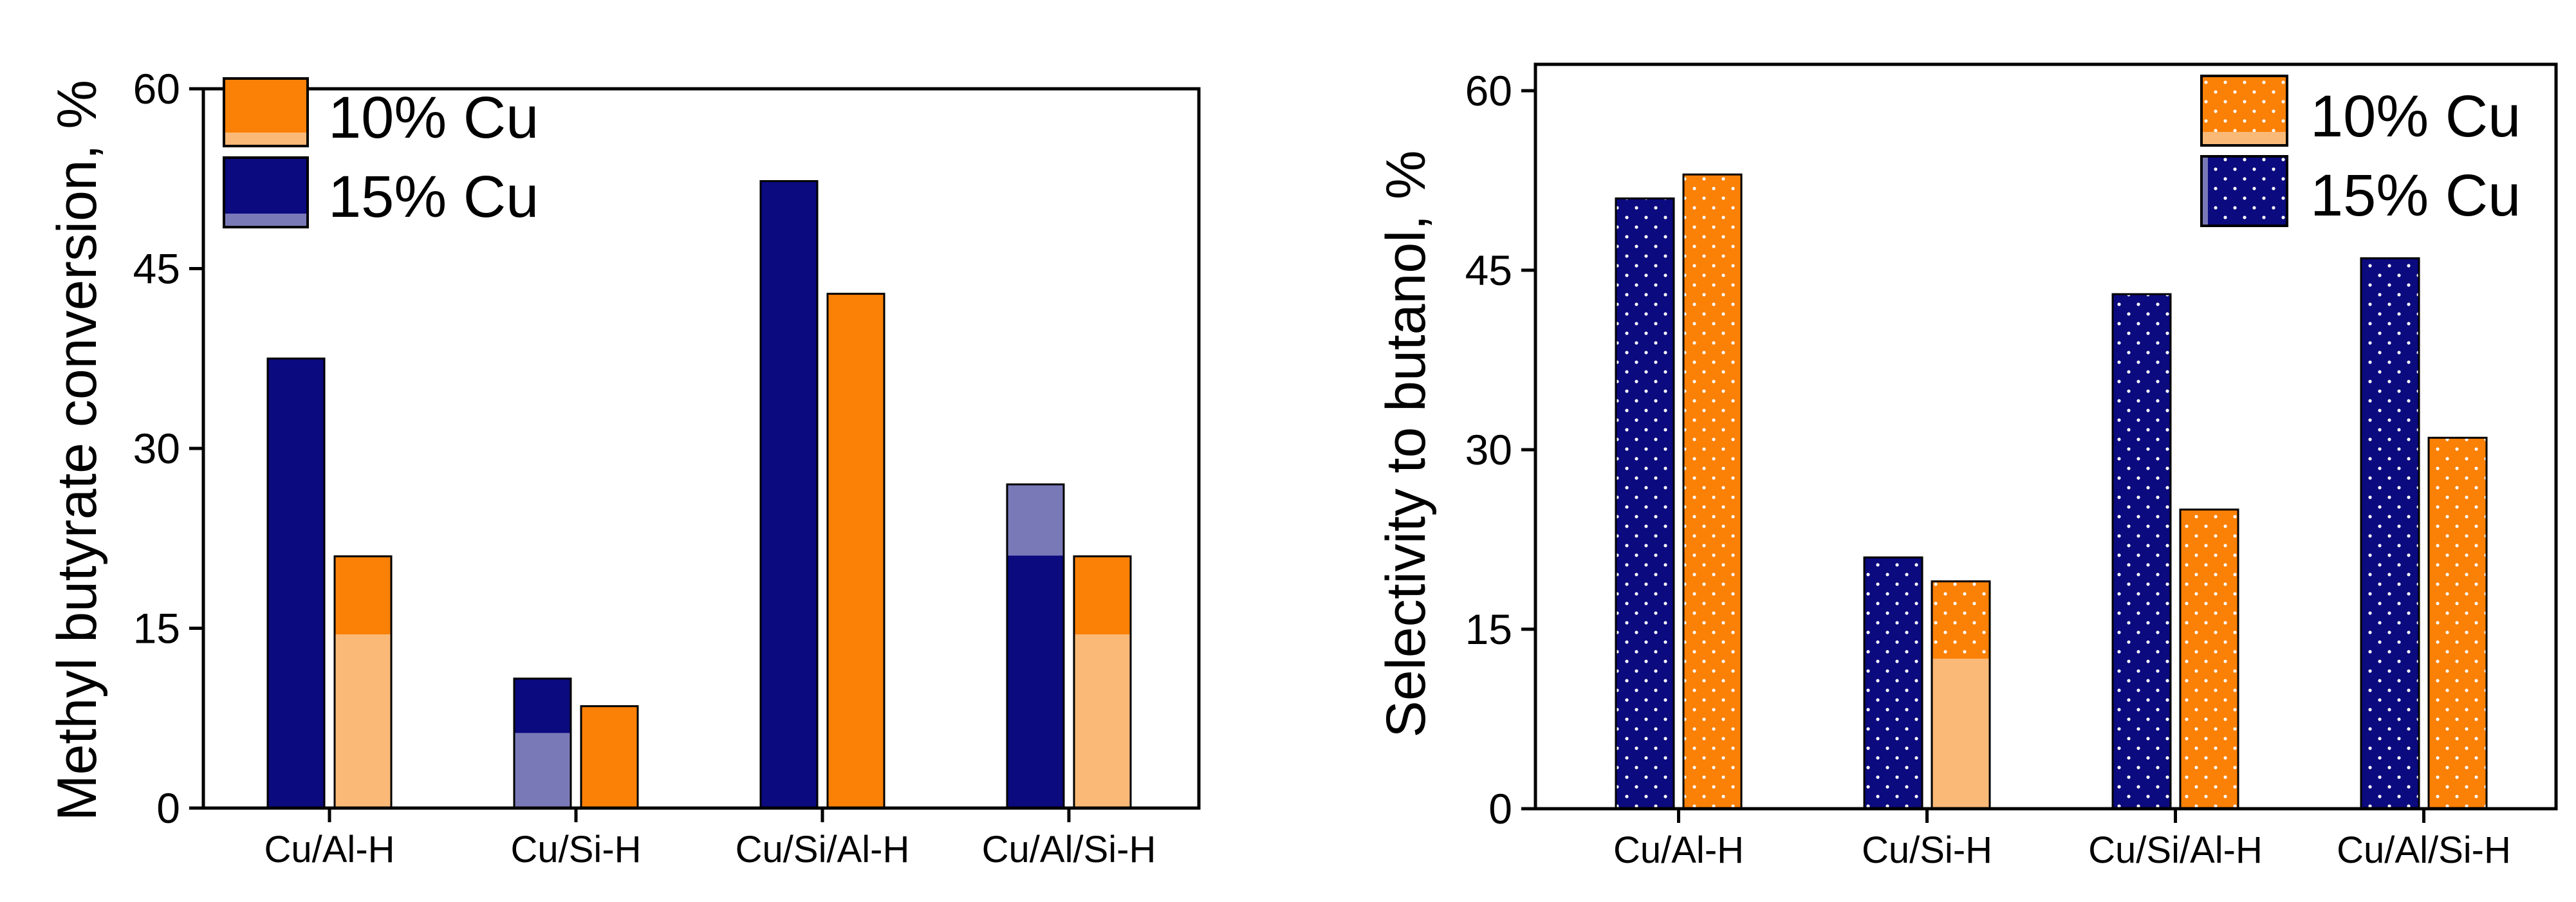  What do you see at coordinates (156, 269) in the screenshot?
I see `conversion-y-tick-label: 45` at bounding box center [156, 269].